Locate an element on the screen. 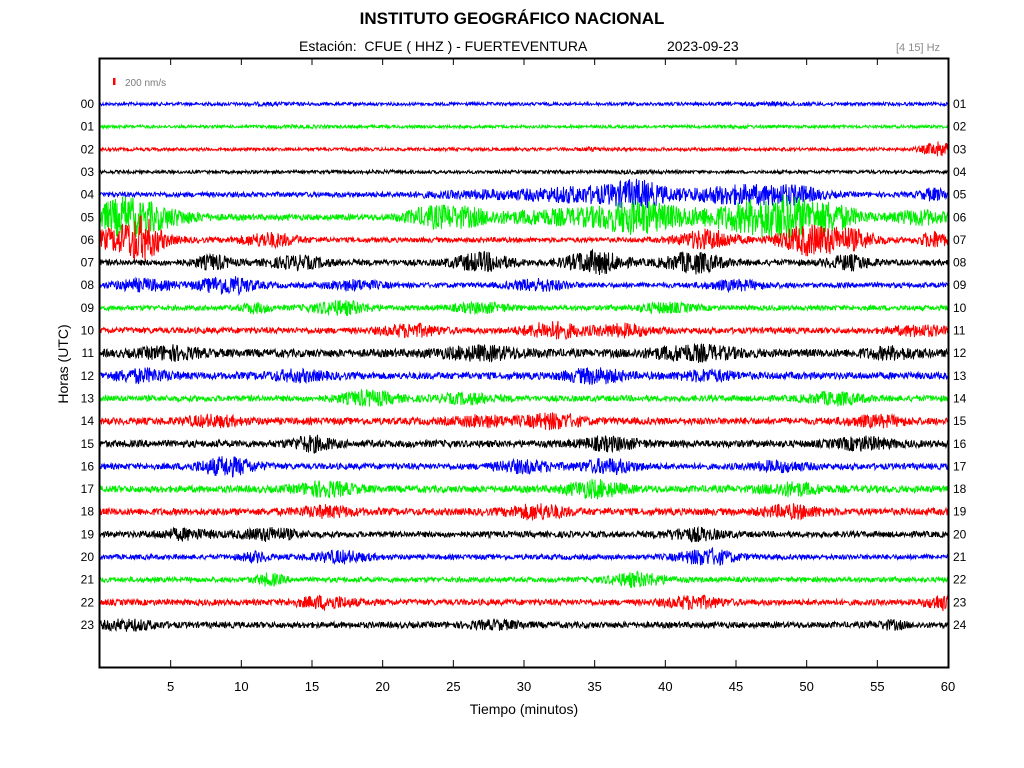 The image size is (1024, 768). hour-label-right: 11 is located at coordinates (959, 331).